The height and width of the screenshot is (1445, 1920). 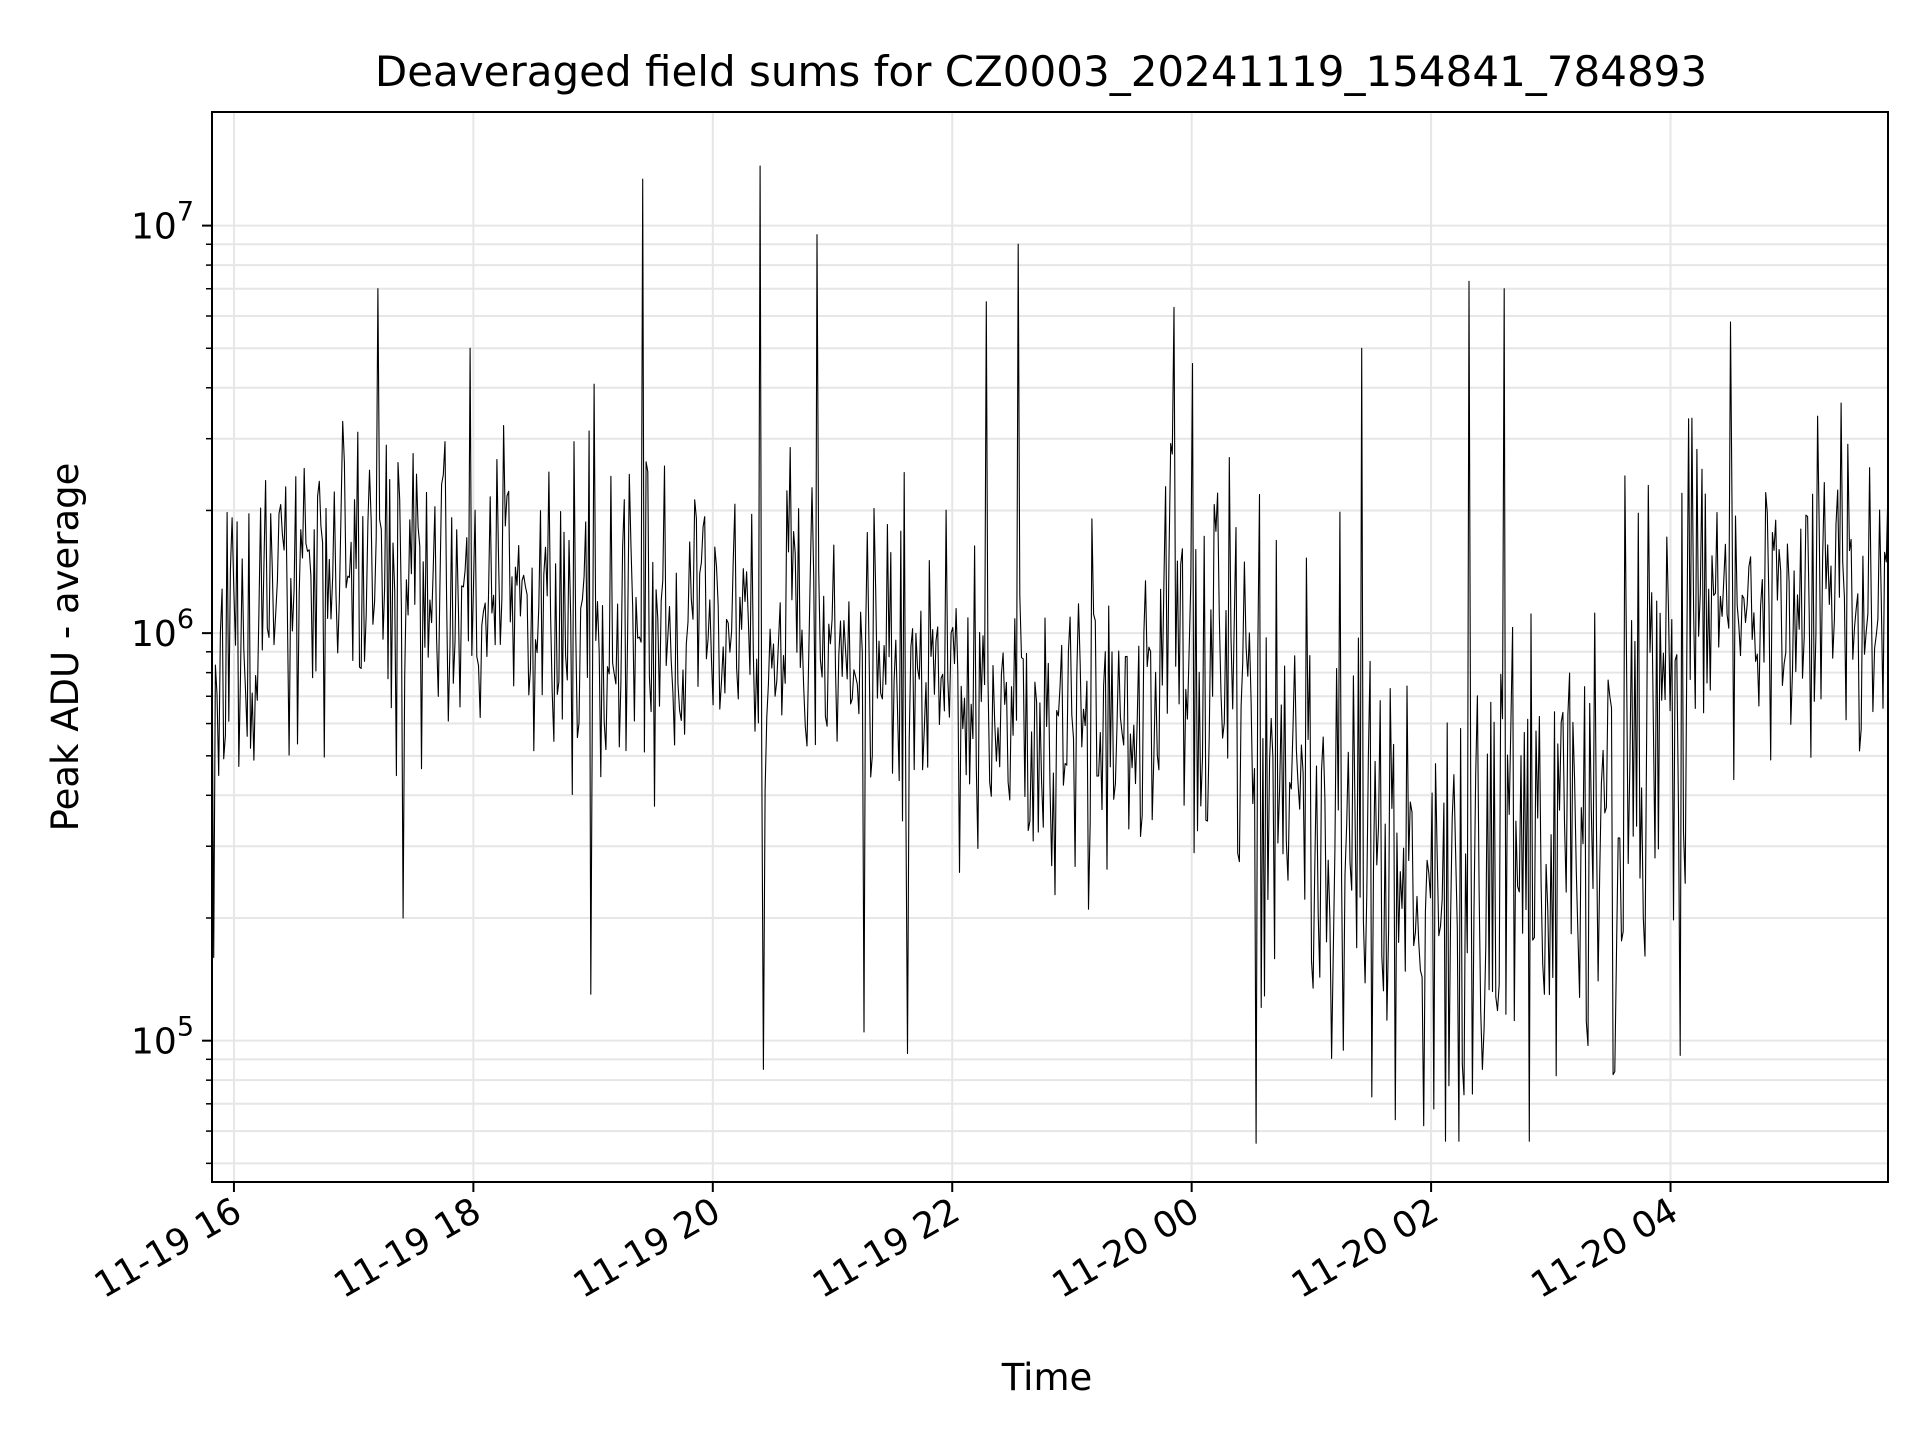 What do you see at coordinates (1604, 1248) in the screenshot?
I see `x-tick-label: 11-20 04` at bounding box center [1604, 1248].